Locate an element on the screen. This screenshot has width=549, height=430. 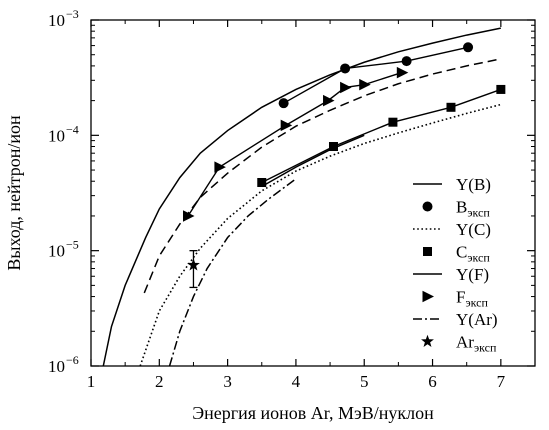
legend-marker-star is located at coordinates (427, 340).